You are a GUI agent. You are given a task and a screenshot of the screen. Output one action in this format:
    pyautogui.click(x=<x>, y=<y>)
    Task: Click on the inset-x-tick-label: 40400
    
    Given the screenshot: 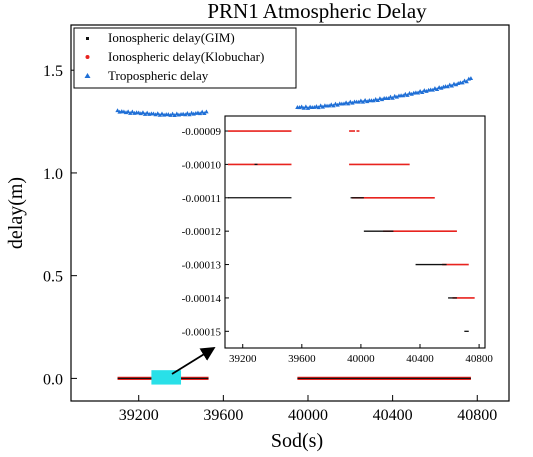 What is the action you would take?
    pyautogui.click(x=420, y=359)
    